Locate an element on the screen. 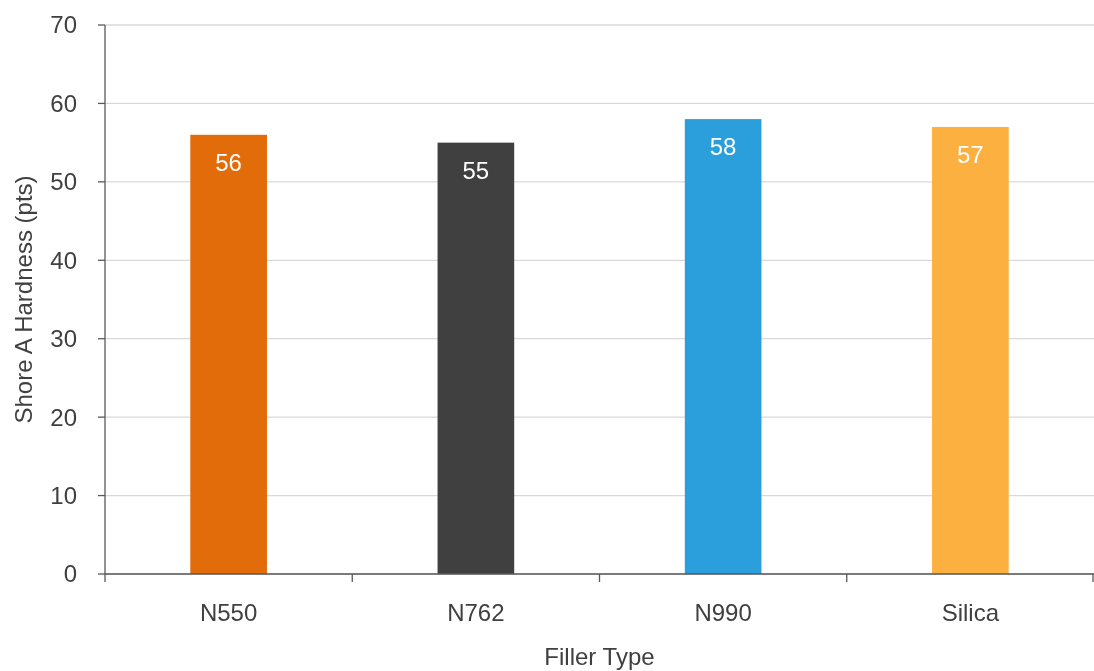 The width and height of the screenshot is (1094, 671). x-tick-label: N990 is located at coordinates (723, 612).